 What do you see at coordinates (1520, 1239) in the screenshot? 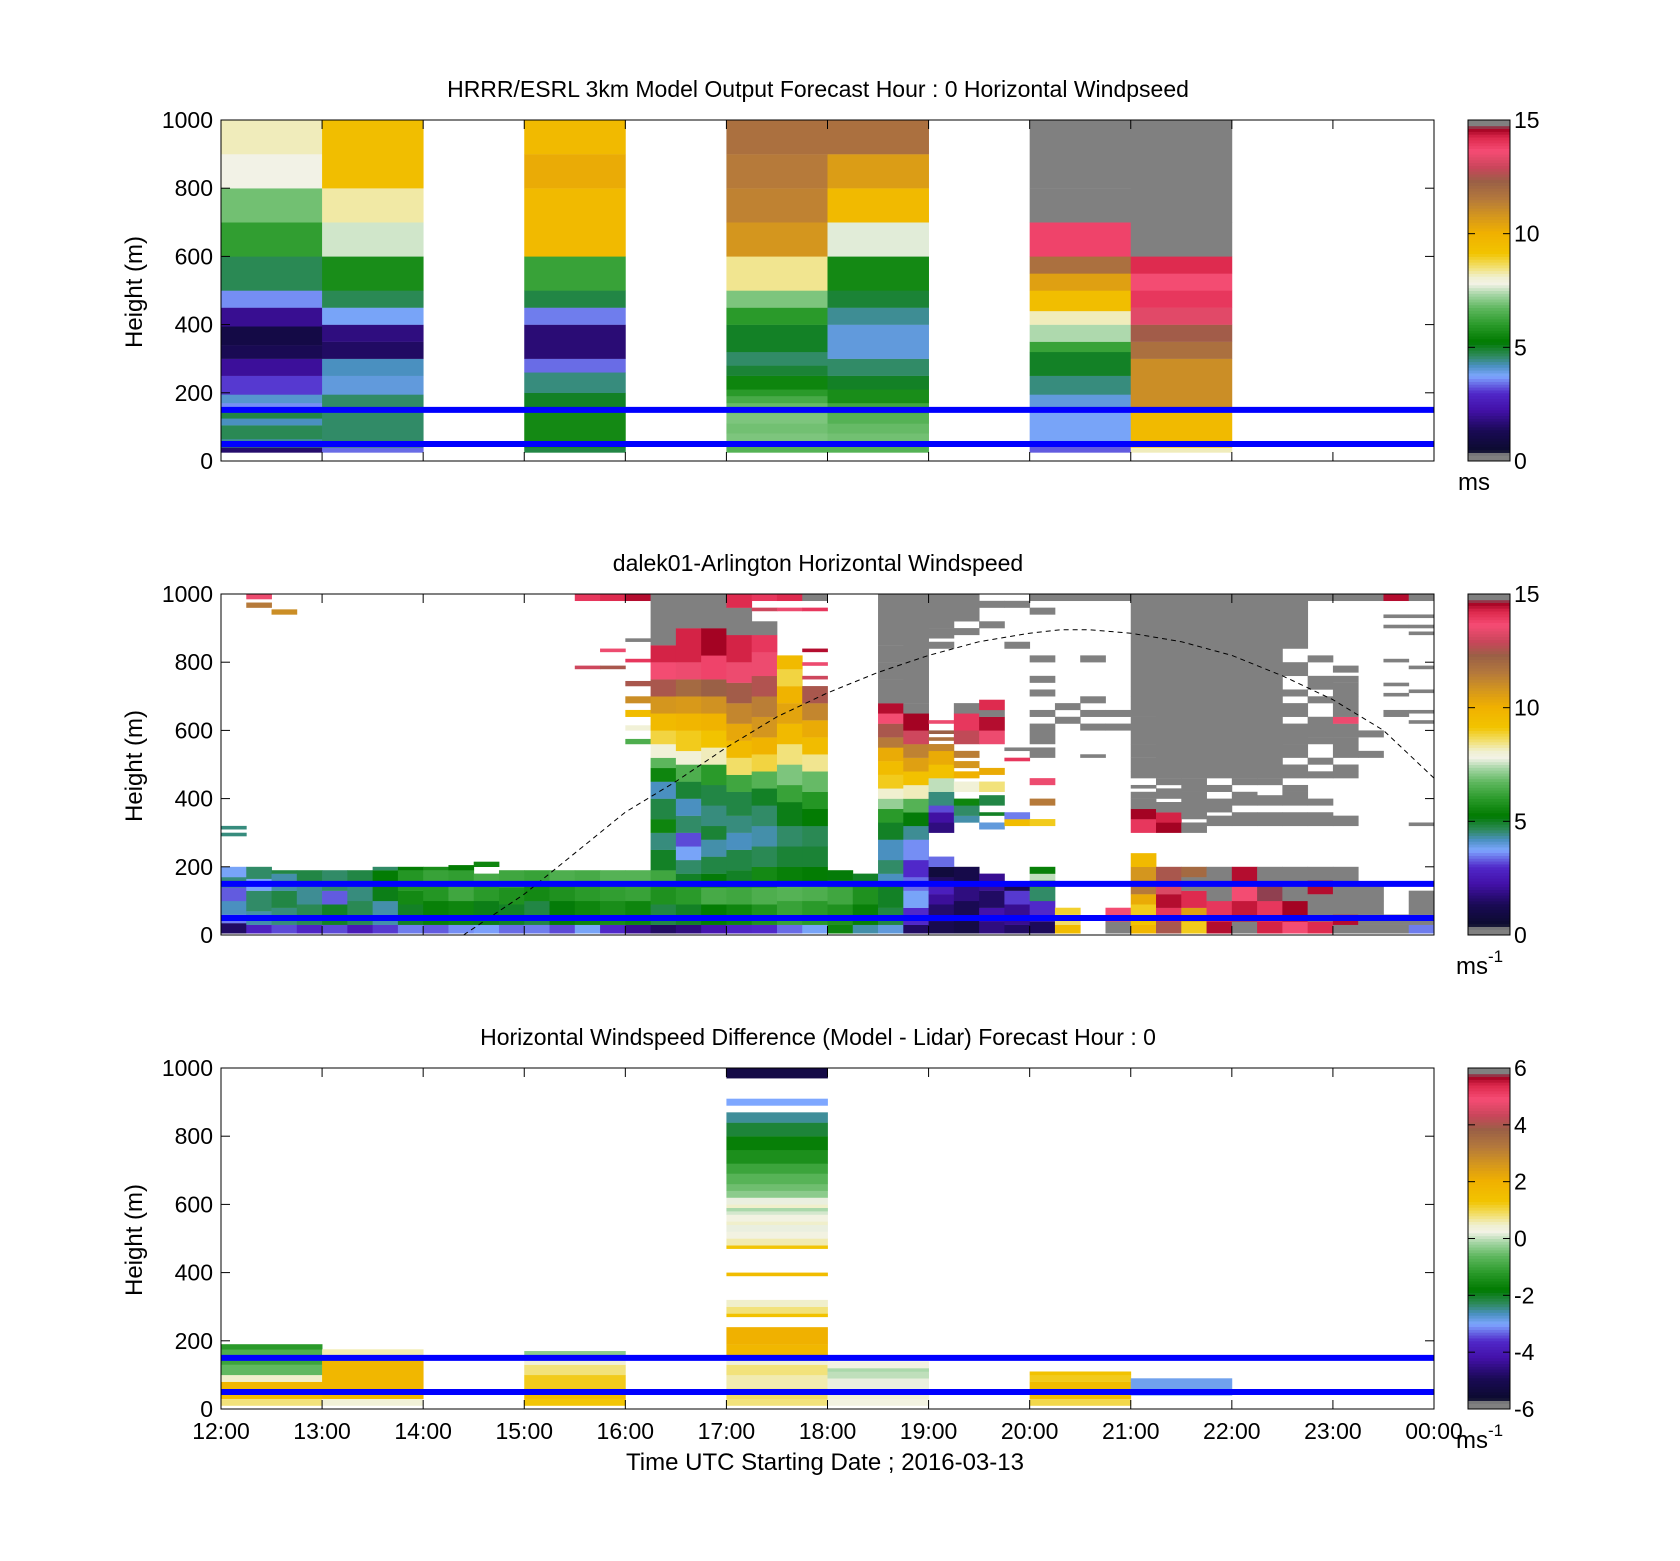
I see `difference-colorbar-tick-label-3: 0` at bounding box center [1520, 1239].